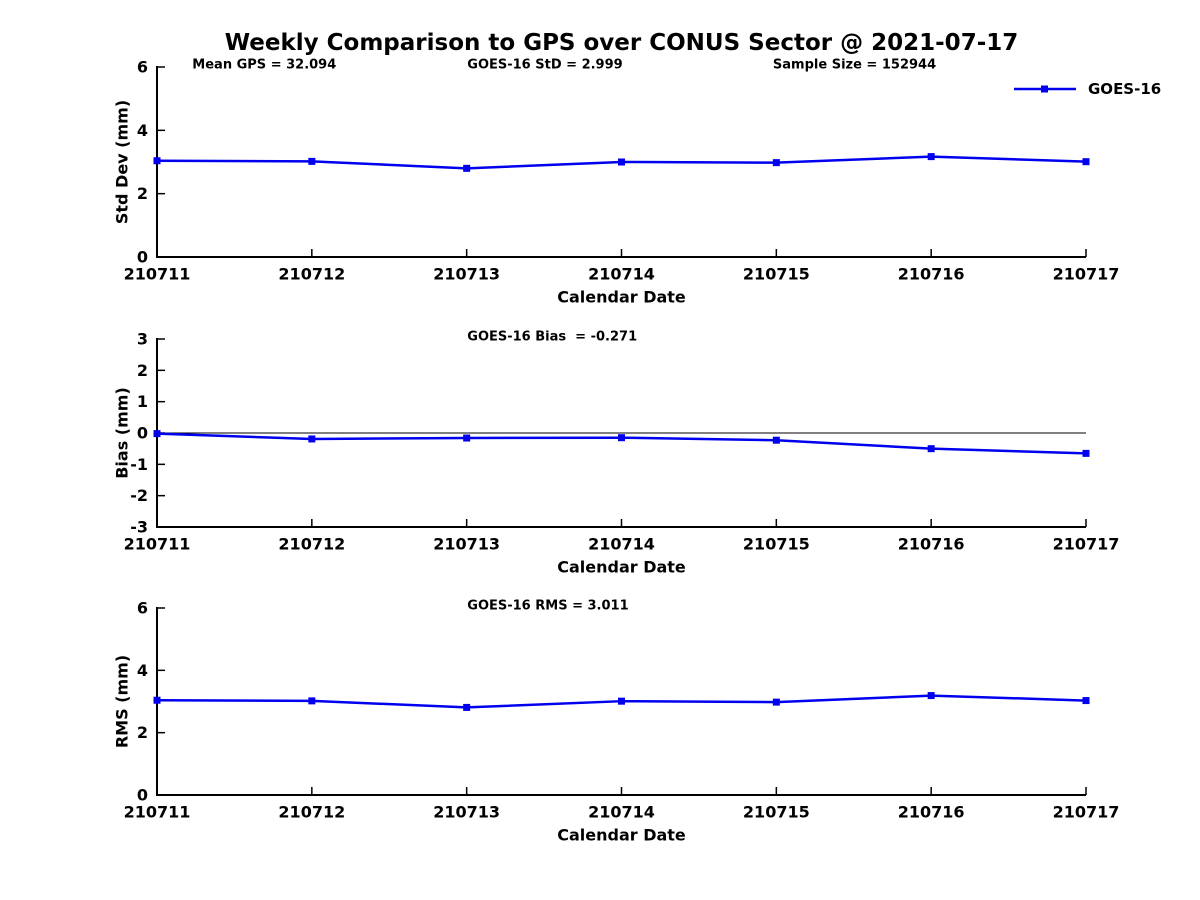 The height and width of the screenshot is (900, 1200). I want to click on legend: GOES-16, so click(1087, 89).